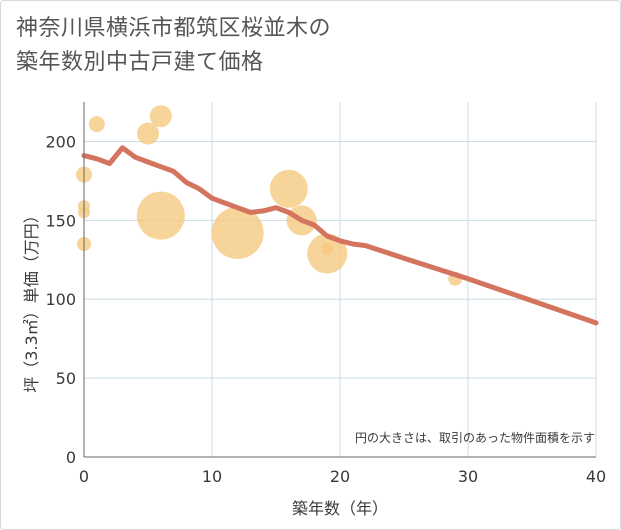 This screenshot has width=621, height=530. Describe the element at coordinates (60, 141) in the screenshot. I see `y-tick-label-200: 200` at that location.